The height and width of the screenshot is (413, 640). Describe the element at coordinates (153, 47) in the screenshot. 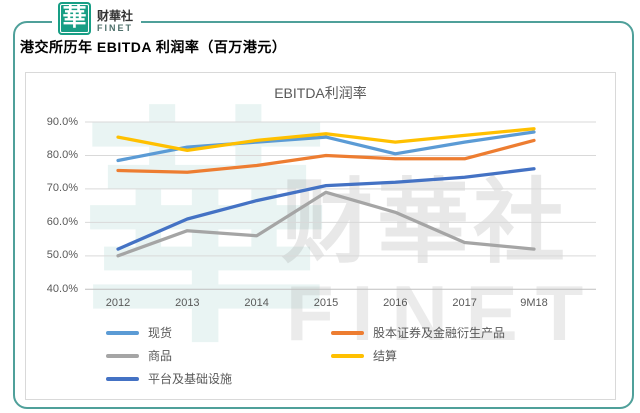

I see `page-title: 港交所历年 EBITDA 利润率（百万港元）` at that location.